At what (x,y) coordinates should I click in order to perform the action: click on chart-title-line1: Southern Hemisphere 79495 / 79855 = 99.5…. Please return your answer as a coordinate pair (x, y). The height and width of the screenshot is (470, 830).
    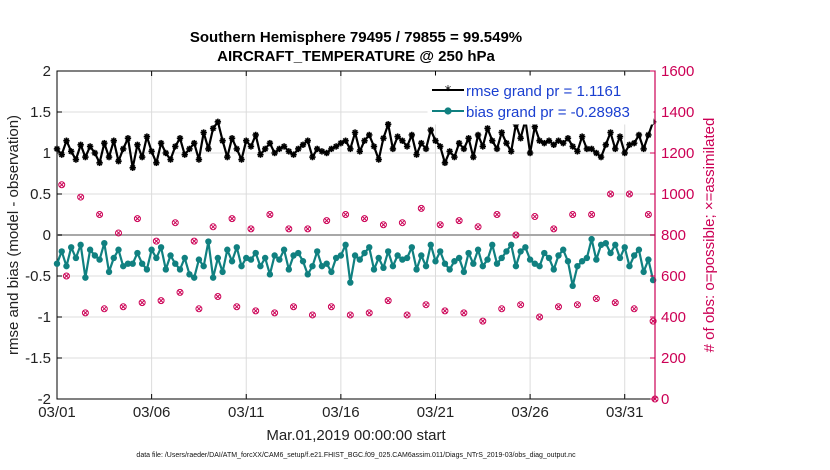
    Looking at the image, I should click on (356, 37).